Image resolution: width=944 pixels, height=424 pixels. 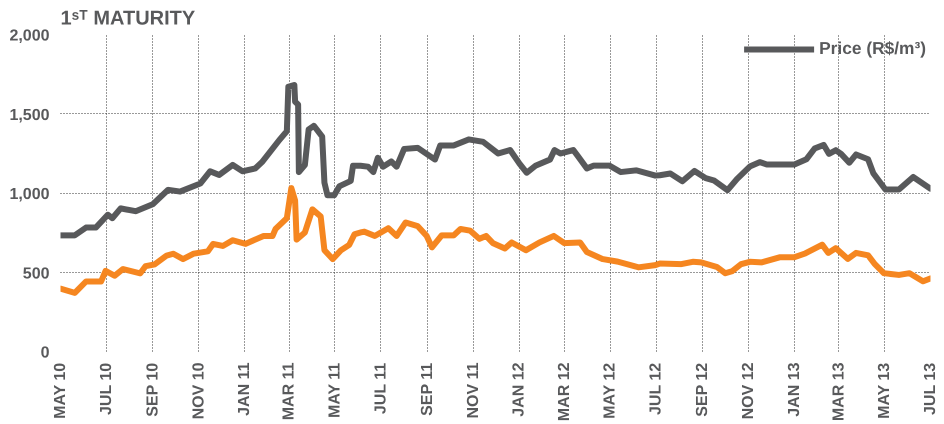 What do you see at coordinates (60, 390) in the screenshot?
I see `x-tick-label: MAY 10` at bounding box center [60, 390].